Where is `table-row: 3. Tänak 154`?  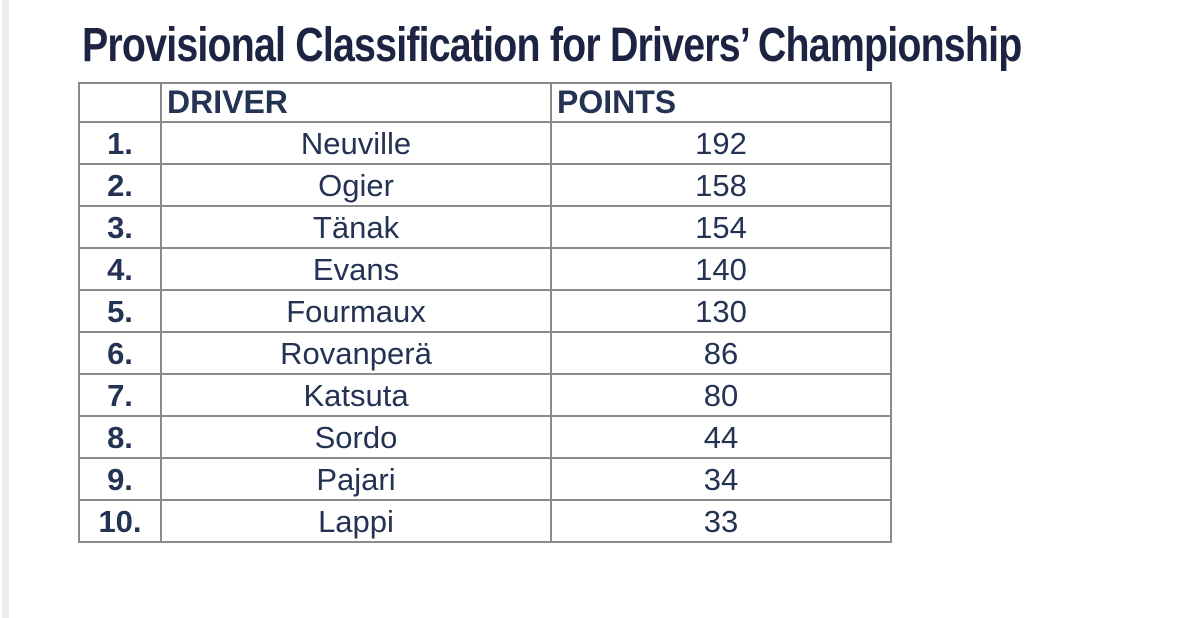 table-row: 3. Tänak 154 is located at coordinates (485, 227).